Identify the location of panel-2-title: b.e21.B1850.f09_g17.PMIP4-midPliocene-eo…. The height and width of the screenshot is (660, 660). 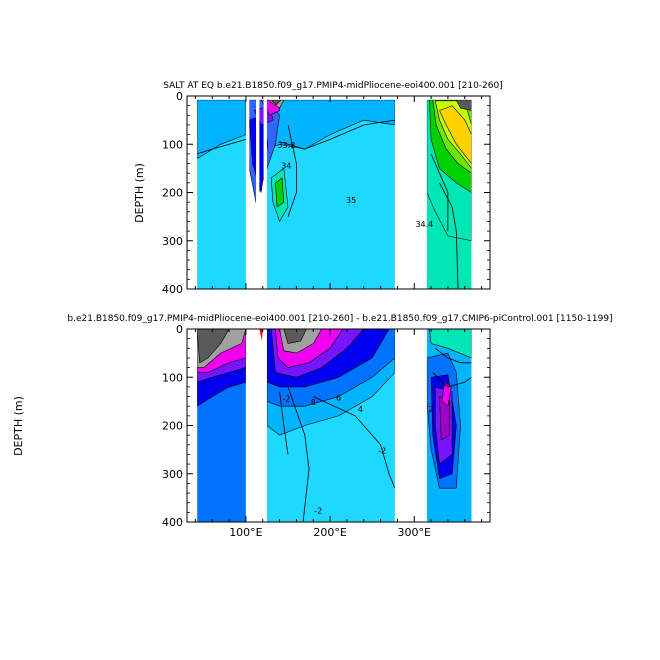
(339, 319).